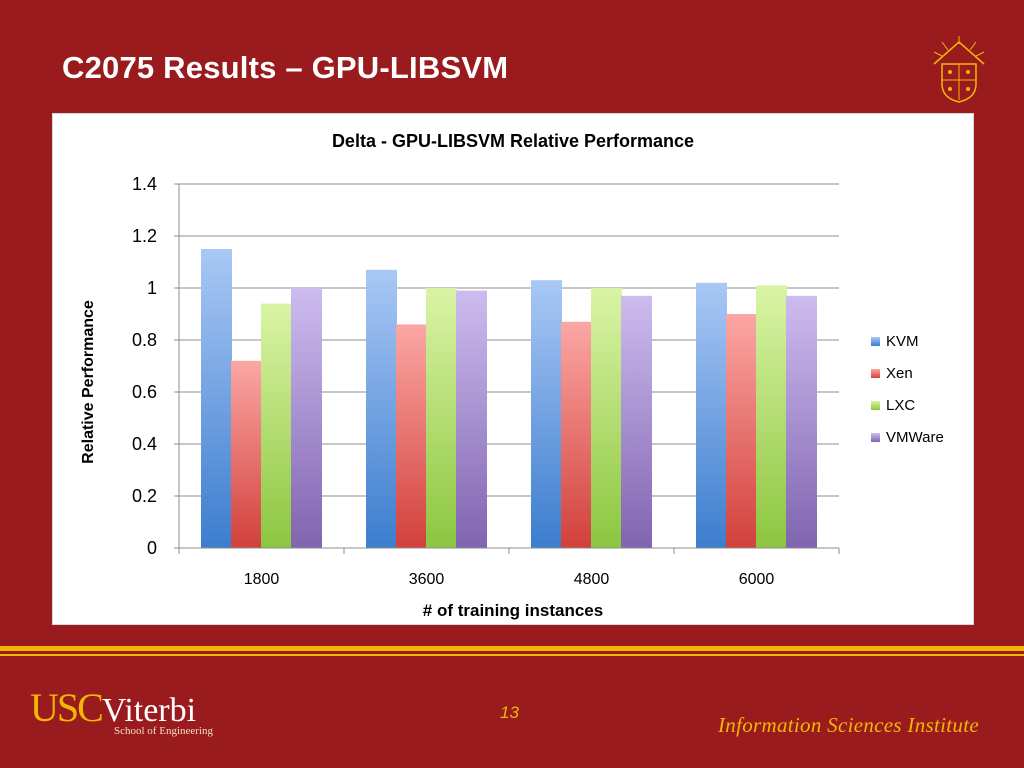  I want to click on y-tick-label: 0.6, so click(144, 392).